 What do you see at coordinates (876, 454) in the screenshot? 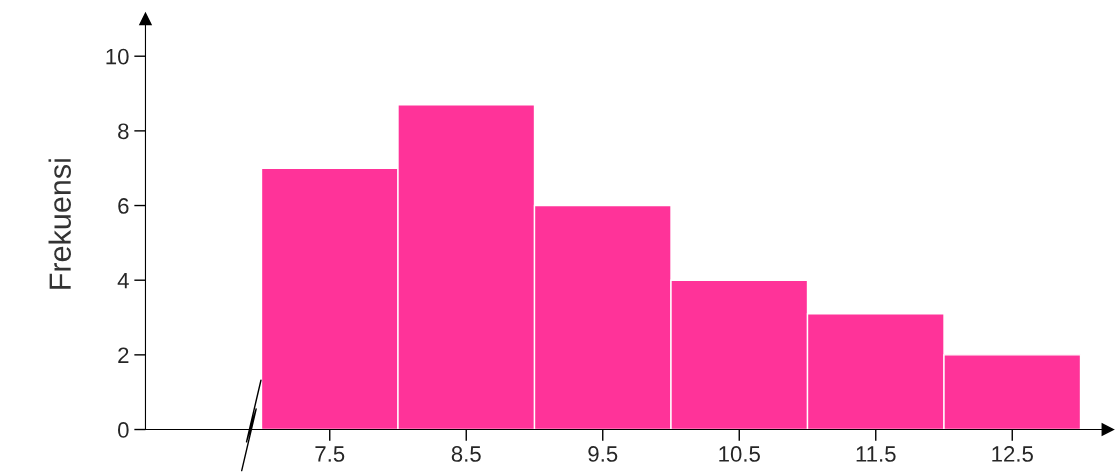
I see `x-tick-label: 11.5` at bounding box center [876, 454].